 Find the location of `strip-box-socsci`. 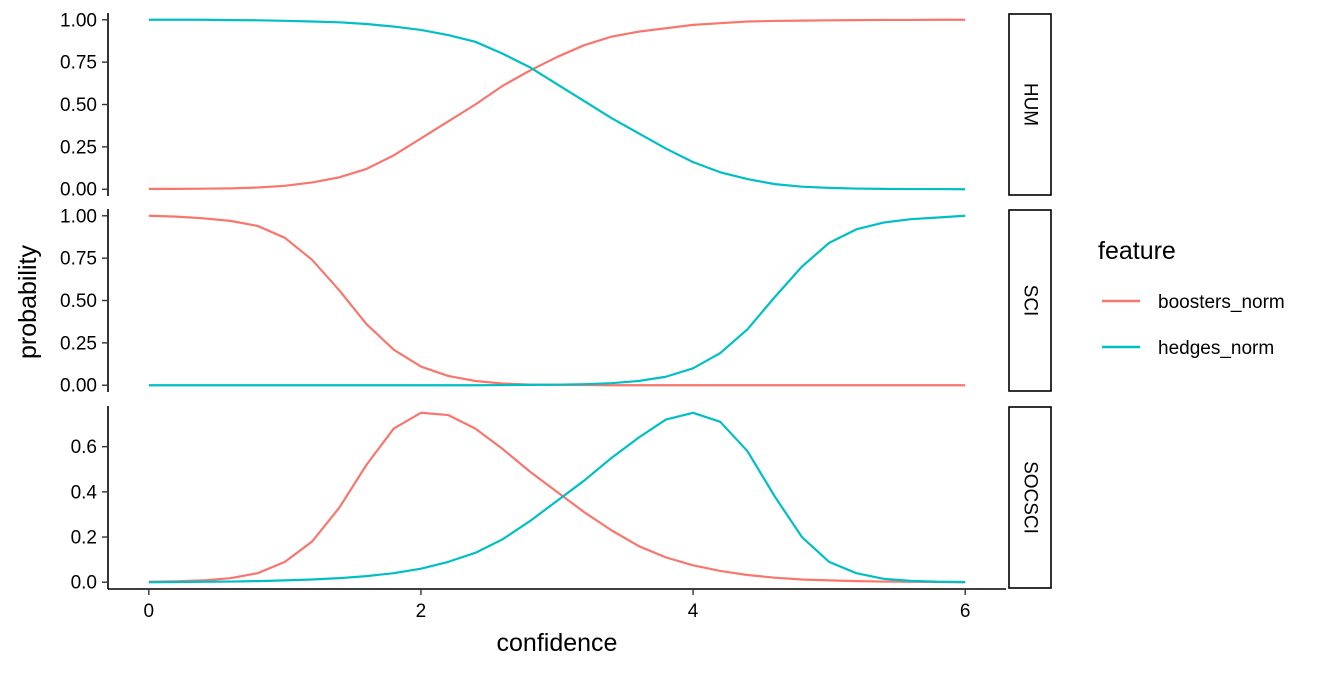

strip-box-socsci is located at coordinates (1030, 497).